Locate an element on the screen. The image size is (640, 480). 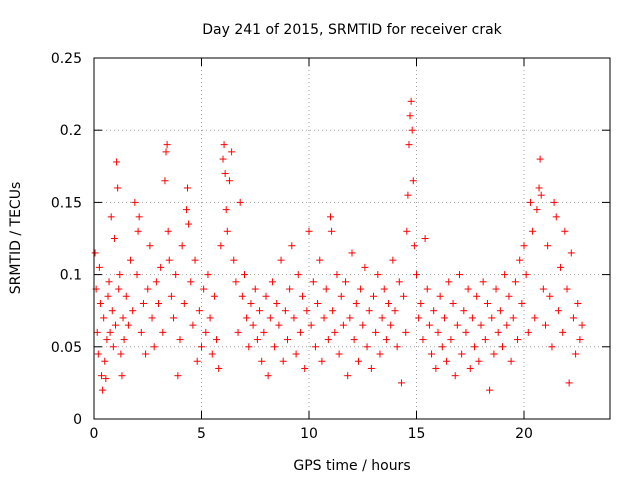
y-tick-label: 0.05 is located at coordinates (66, 348).